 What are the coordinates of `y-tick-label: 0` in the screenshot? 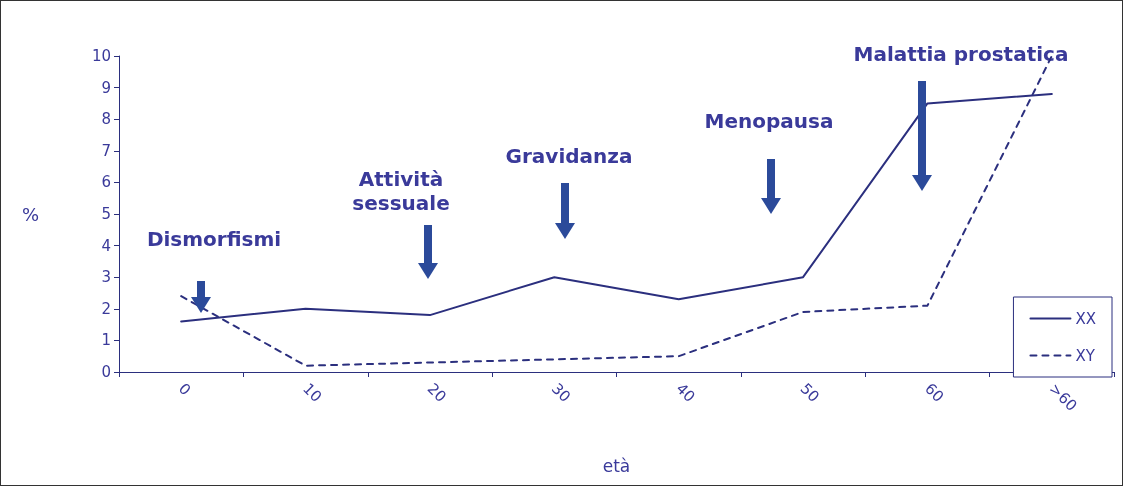 It's located at (106, 372).